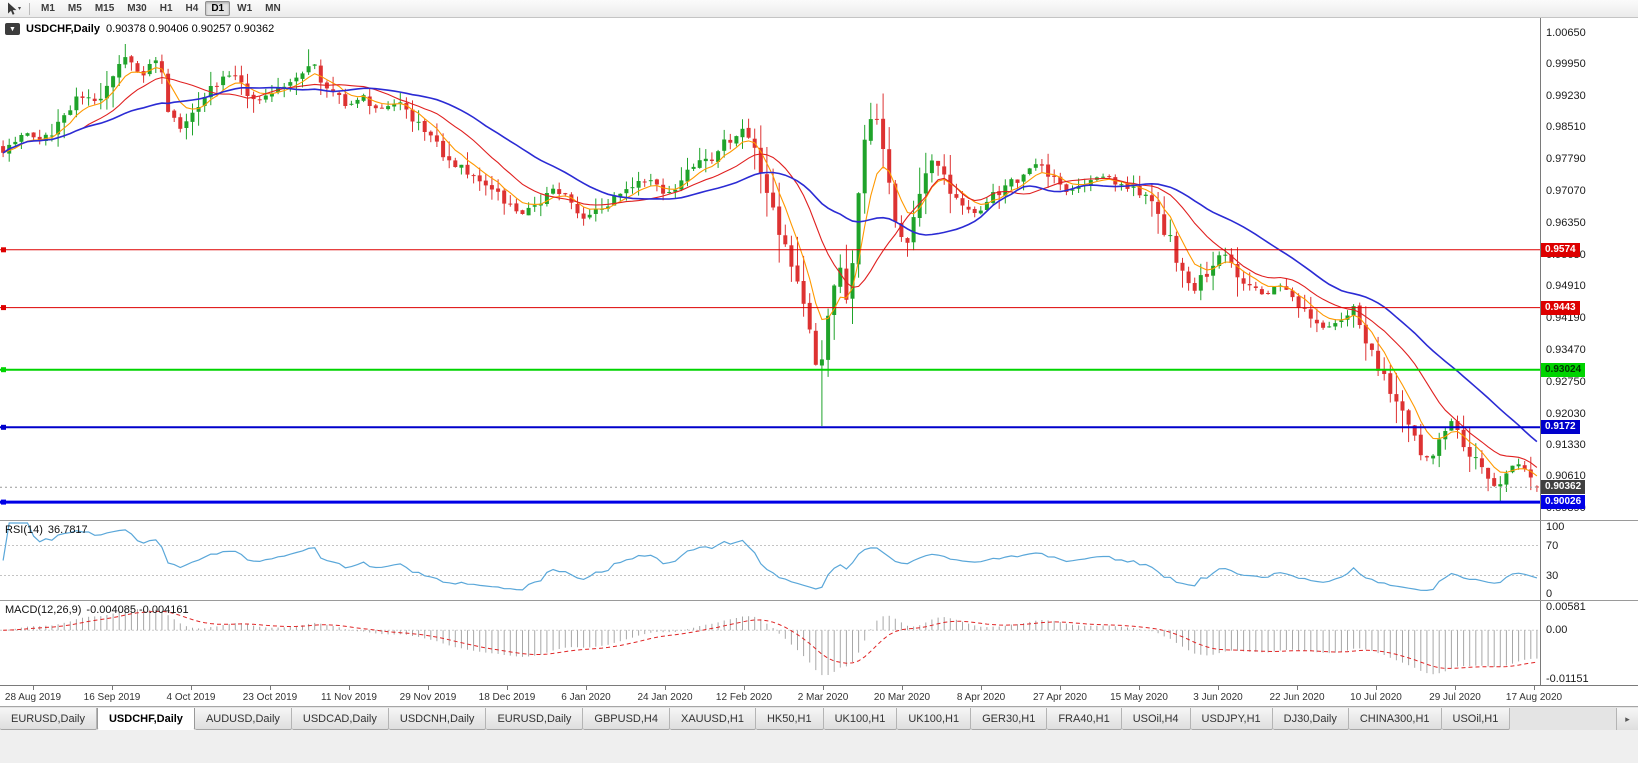 The width and height of the screenshot is (1638, 763). What do you see at coordinates (1395, 719) in the screenshot?
I see `chart-tab-china300-h1: CHINA300,H1` at bounding box center [1395, 719].